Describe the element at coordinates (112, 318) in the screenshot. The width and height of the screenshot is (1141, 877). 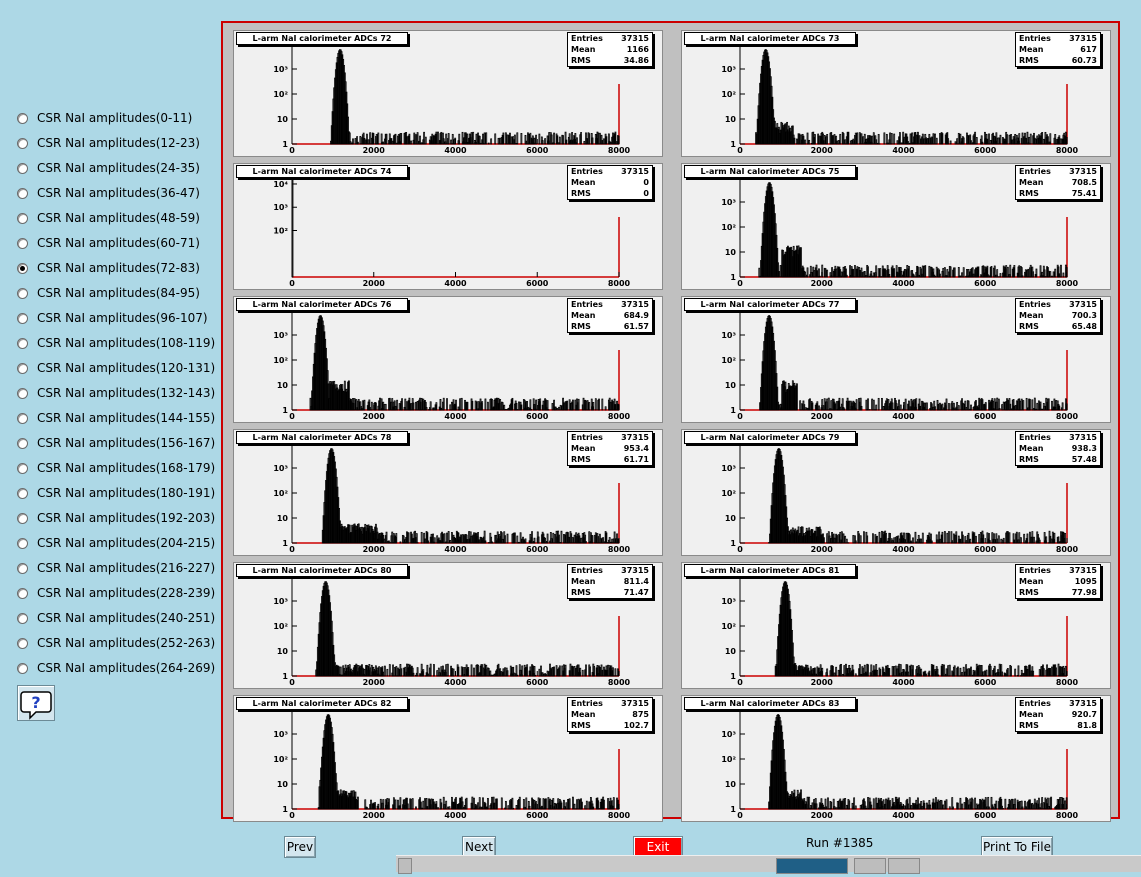
I see `channel-group-option: CSR NaI amplitudes(96-107)` at that location.